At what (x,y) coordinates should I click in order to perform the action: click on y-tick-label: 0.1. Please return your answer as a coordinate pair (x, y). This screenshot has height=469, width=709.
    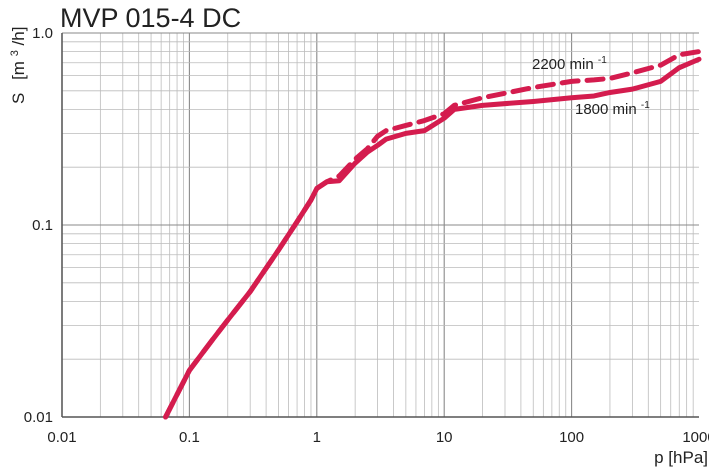
    Looking at the image, I should click on (42, 225).